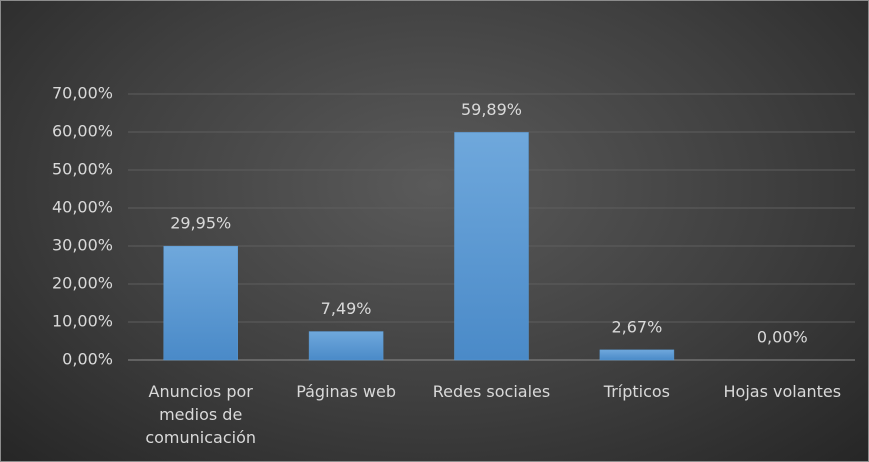 This screenshot has width=869, height=462. Describe the element at coordinates (82, 131) in the screenshot. I see `y-tick-label: 60,00%` at that location.